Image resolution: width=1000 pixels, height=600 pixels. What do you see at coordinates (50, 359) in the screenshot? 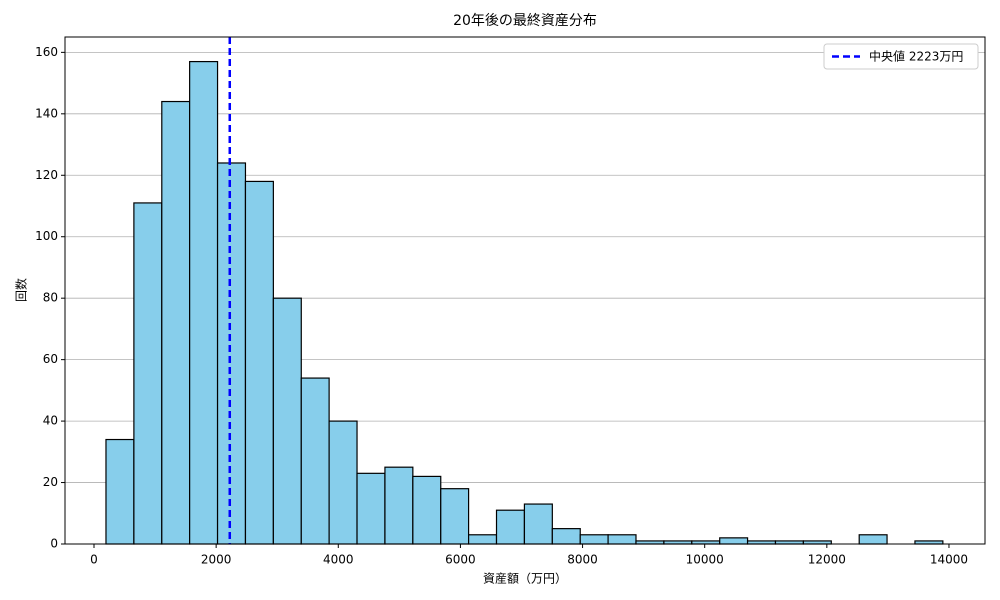
I see `y-tick-label: 60` at bounding box center [50, 359].